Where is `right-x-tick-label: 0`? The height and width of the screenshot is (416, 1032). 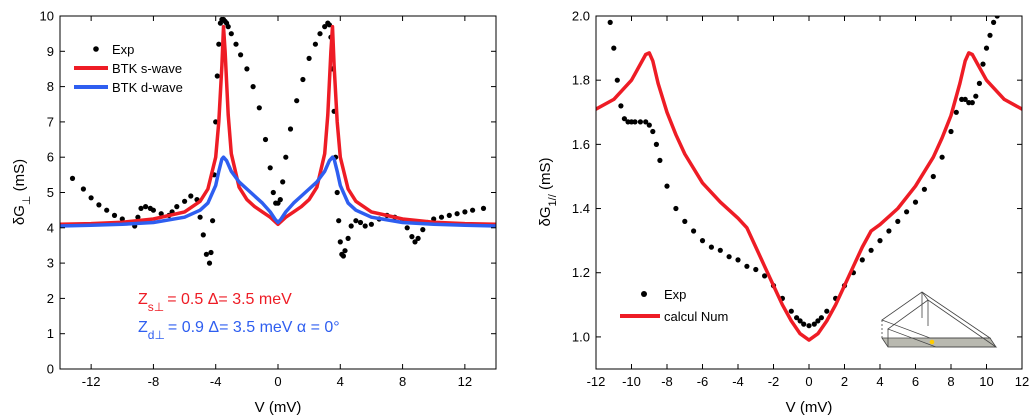 right-x-tick-label: 0 is located at coordinates (808, 381).